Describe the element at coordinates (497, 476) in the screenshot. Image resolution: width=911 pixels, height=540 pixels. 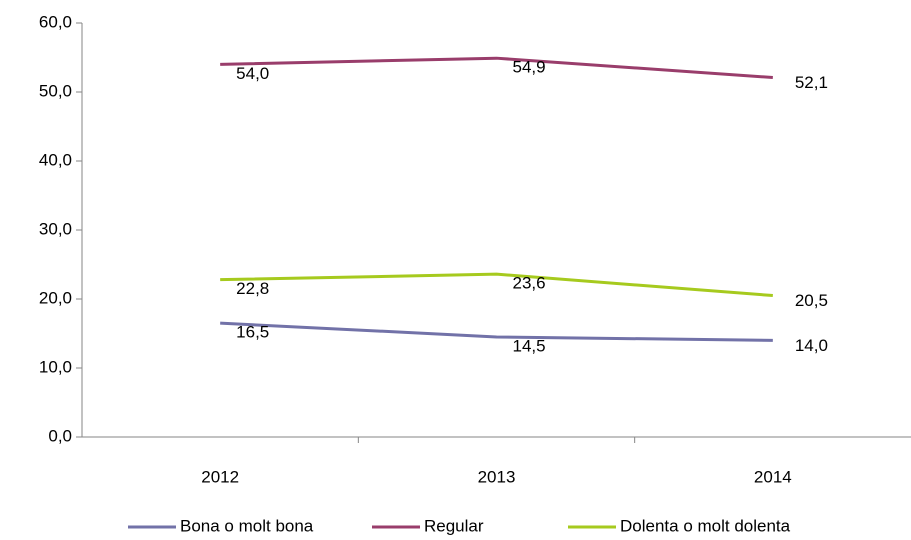
I see `x-tick-label: 2013` at that location.